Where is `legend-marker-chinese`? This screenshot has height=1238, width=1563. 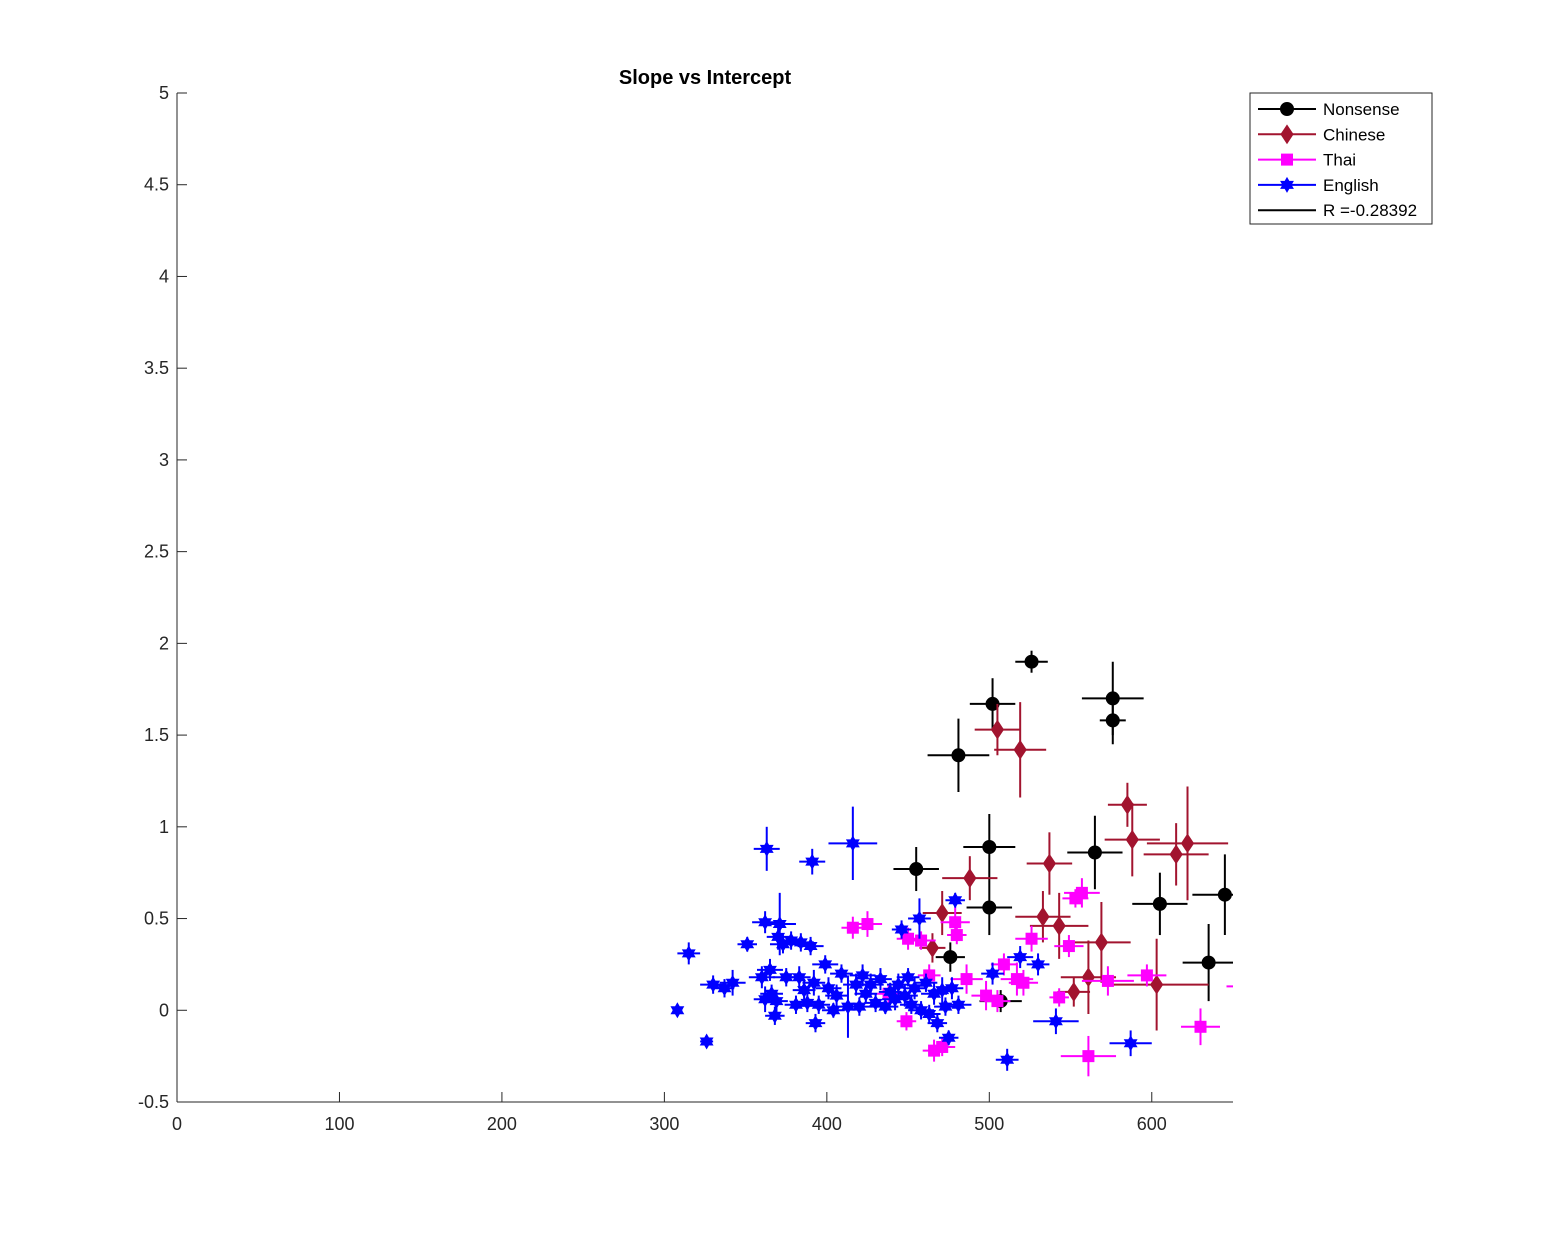 legend-marker-chinese is located at coordinates (1287, 134).